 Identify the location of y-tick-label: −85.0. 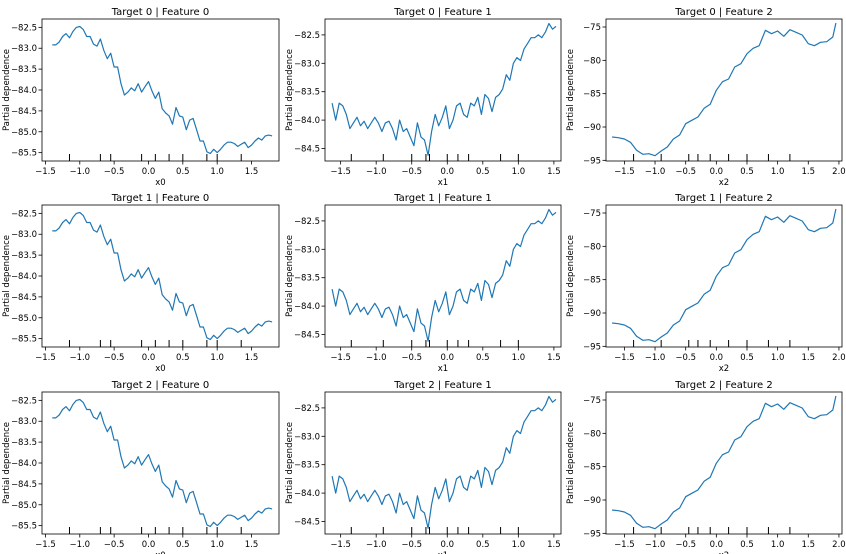
(24, 319).